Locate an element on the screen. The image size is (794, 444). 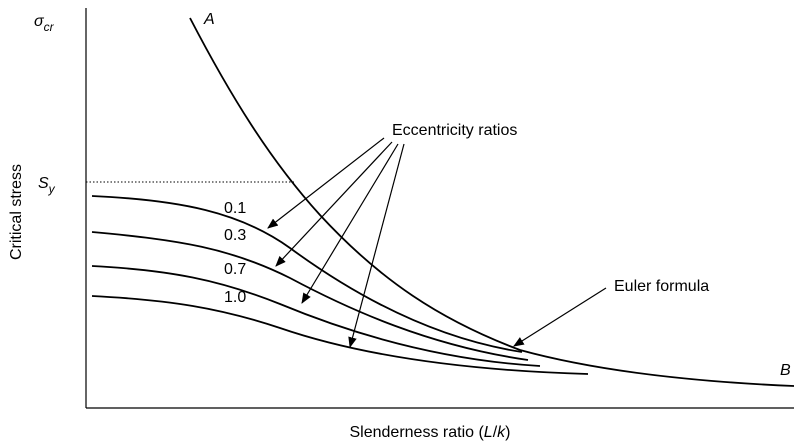
subscript: y is located at coordinates (52, 189).